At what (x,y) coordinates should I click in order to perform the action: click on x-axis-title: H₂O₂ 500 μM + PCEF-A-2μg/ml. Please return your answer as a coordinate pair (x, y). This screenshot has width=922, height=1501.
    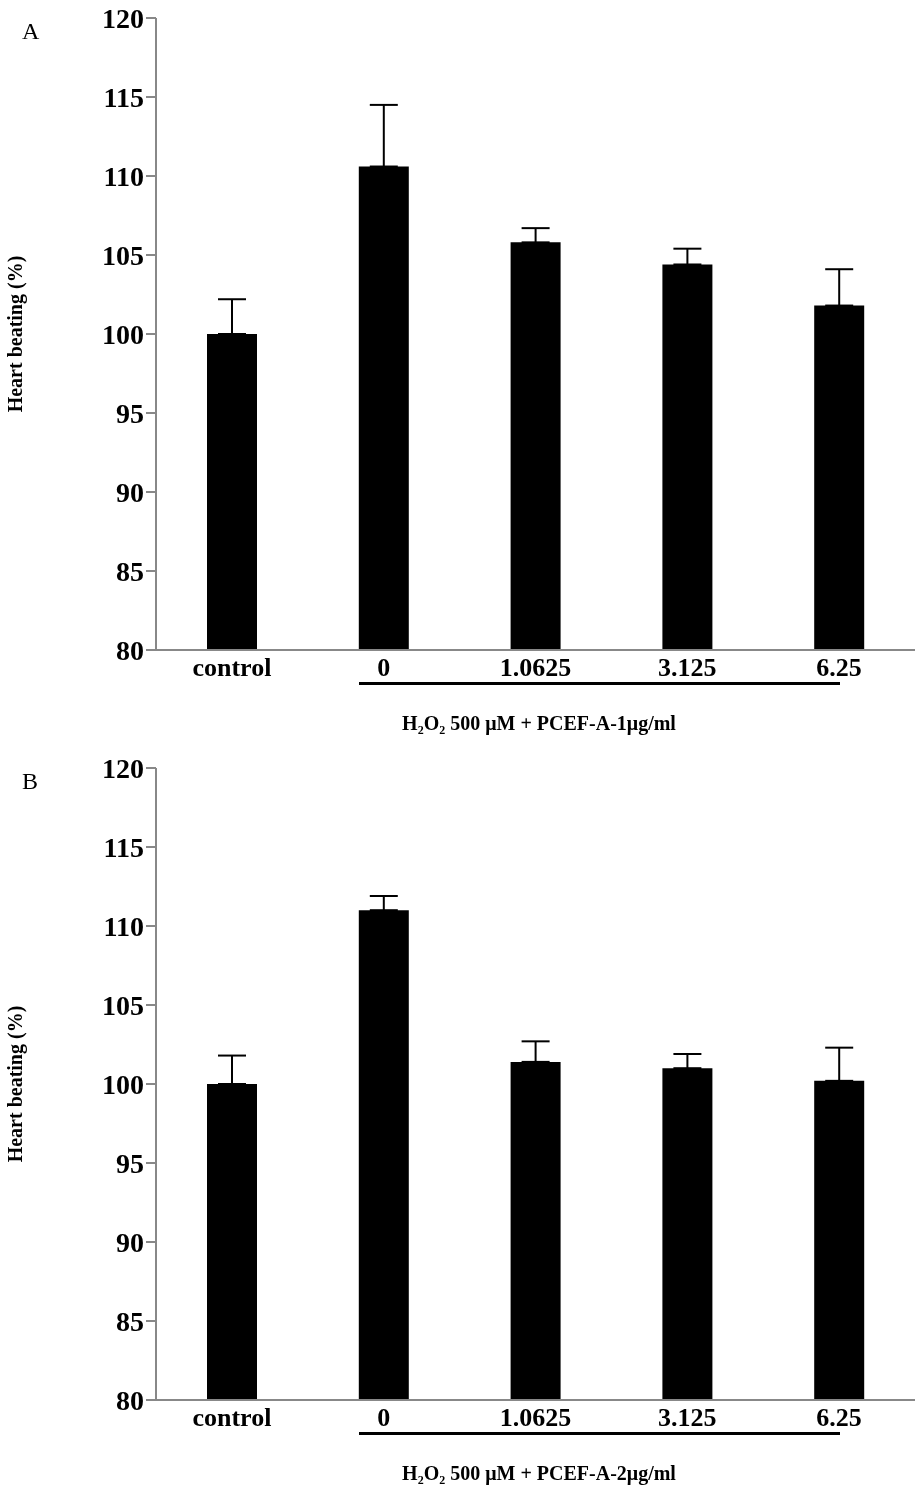
    Looking at the image, I should click on (539, 1473).